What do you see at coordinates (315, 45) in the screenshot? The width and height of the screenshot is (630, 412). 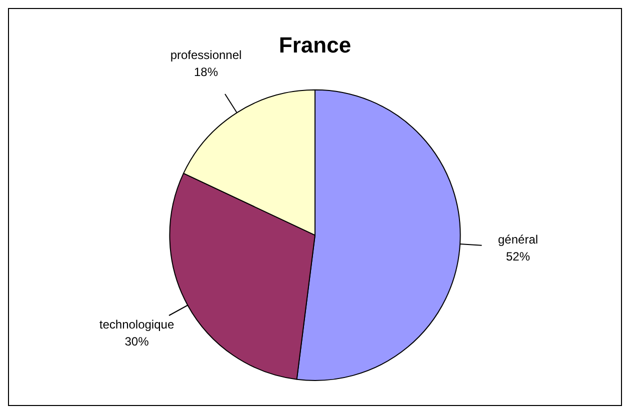 I see `chart-title: France` at bounding box center [315, 45].